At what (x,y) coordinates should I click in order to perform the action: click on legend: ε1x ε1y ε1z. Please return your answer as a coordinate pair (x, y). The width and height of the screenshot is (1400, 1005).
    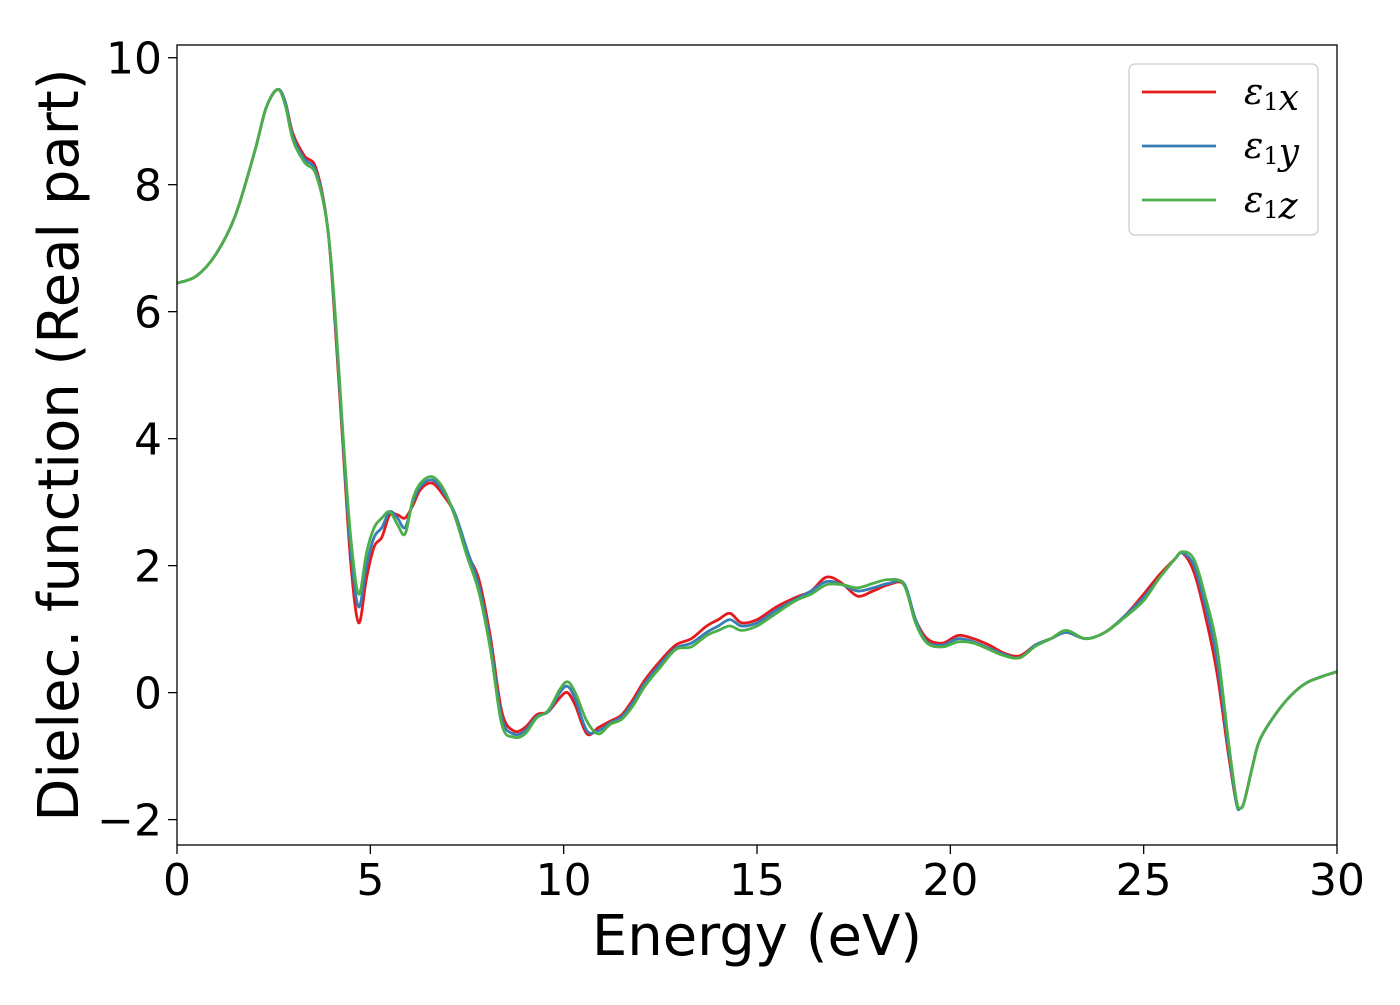
    Looking at the image, I should click on (1223, 149).